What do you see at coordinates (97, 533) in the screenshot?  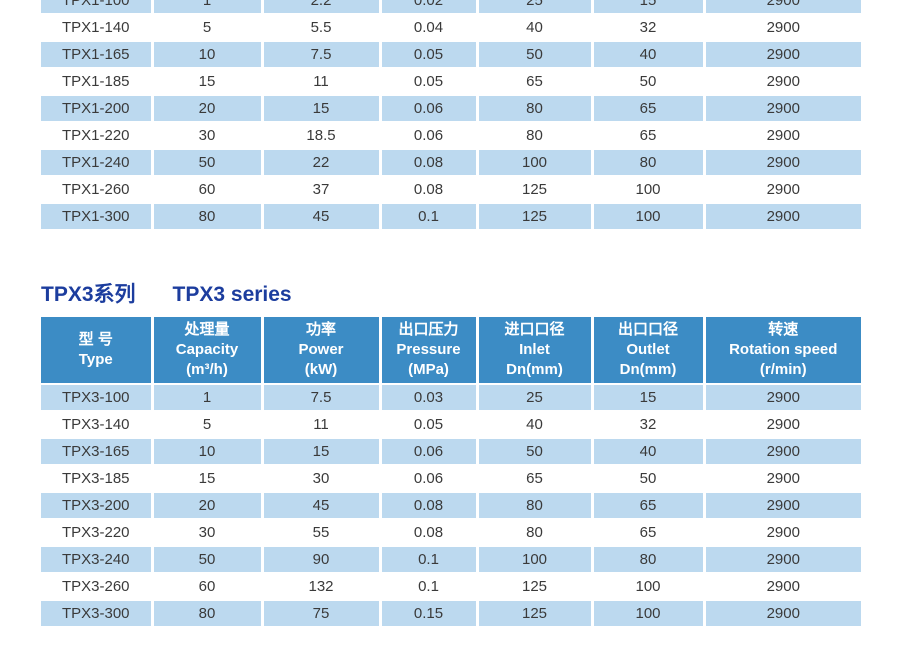 I see `model-cell: TPX3-220` at bounding box center [97, 533].